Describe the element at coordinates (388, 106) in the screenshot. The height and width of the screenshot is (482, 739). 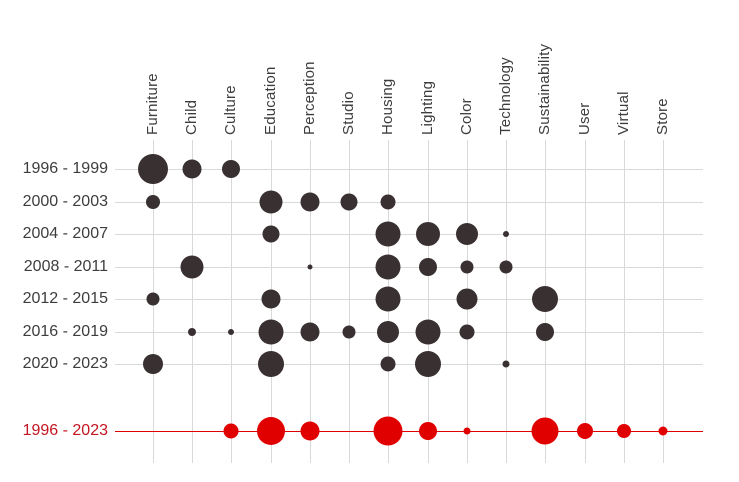
I see `column-label: Housing` at that location.